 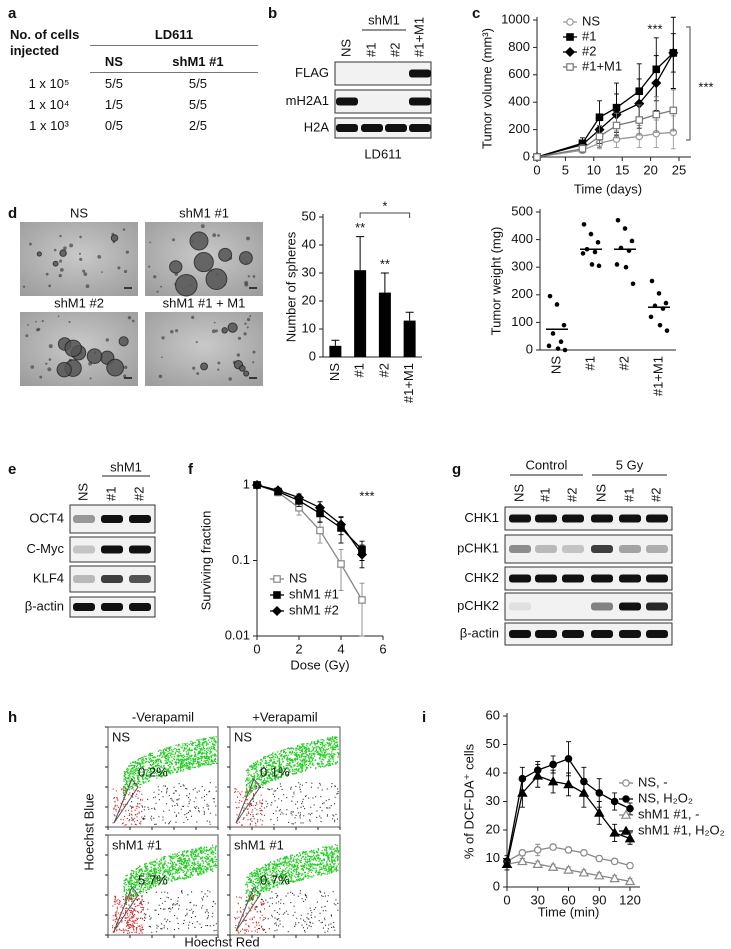 What do you see at coordinates (382, 153) in the screenshot?
I see `caption: LD611` at bounding box center [382, 153].